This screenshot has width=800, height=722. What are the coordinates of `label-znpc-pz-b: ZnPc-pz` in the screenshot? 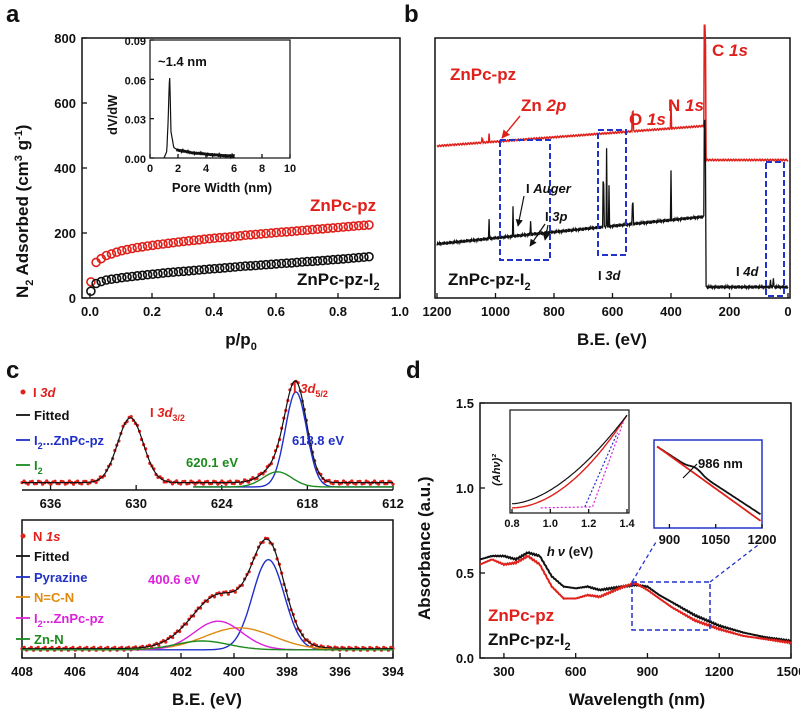 It's located at (483, 74).